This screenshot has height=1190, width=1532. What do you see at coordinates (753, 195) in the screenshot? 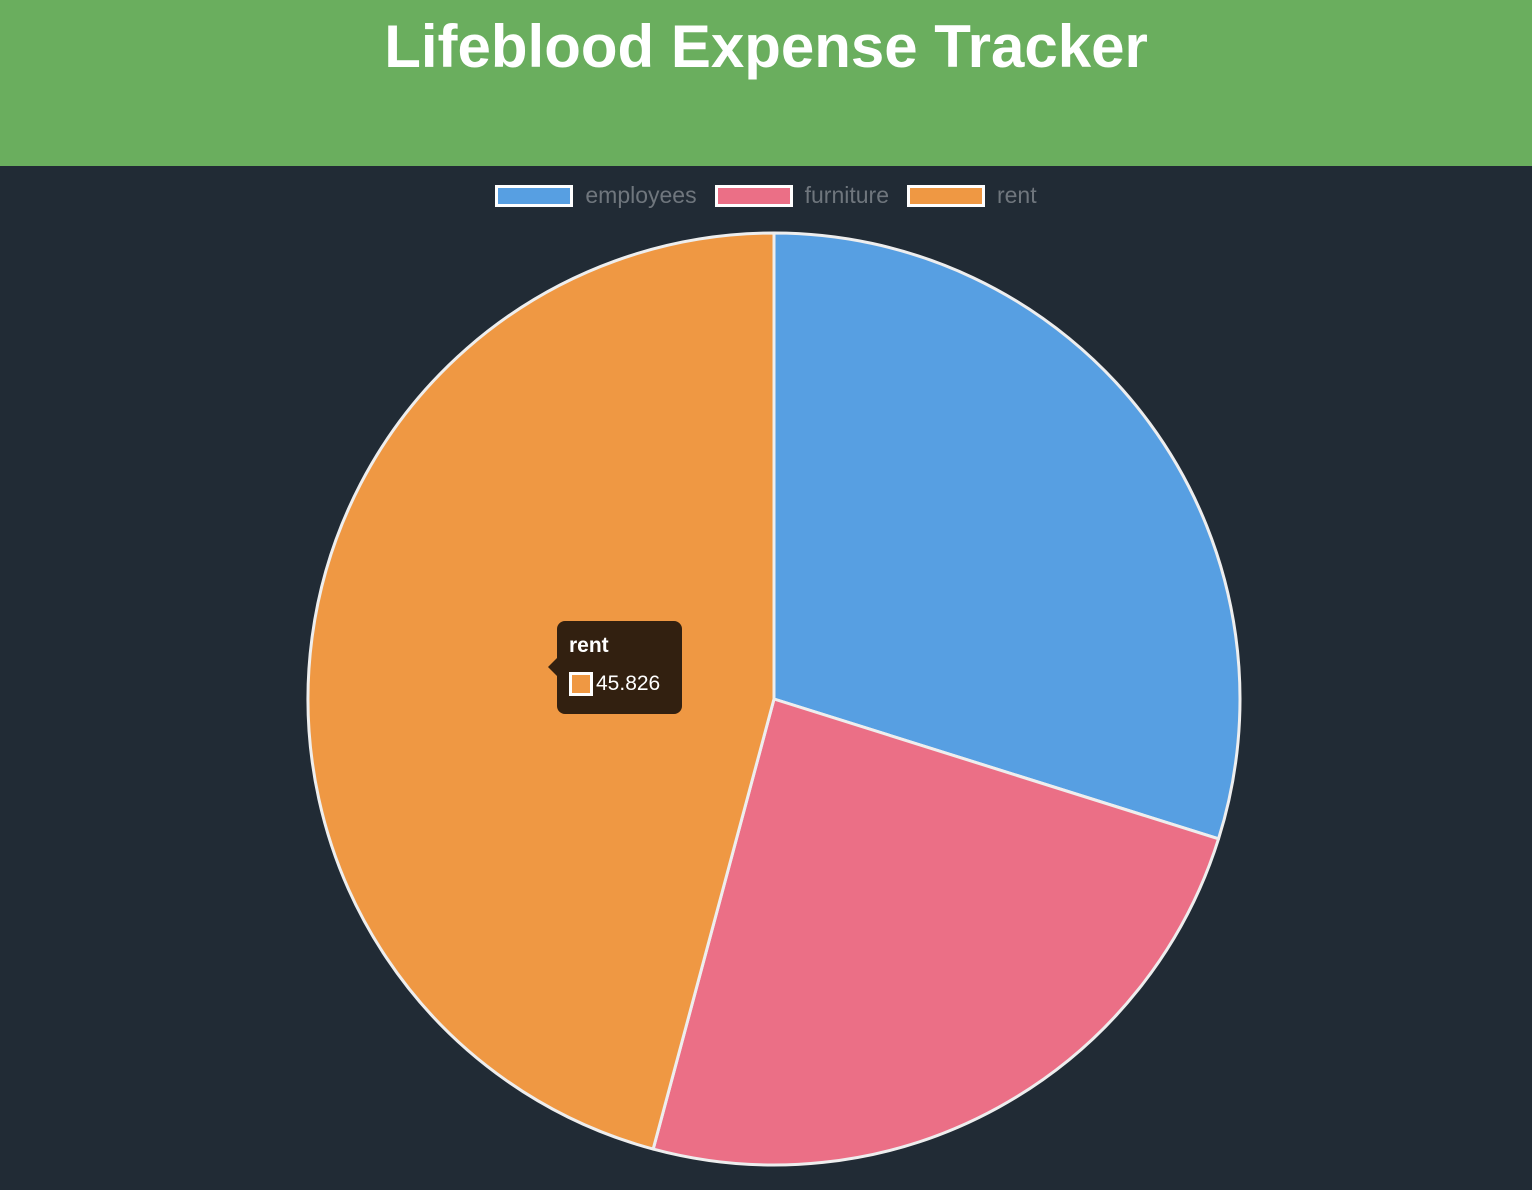
I see `legend-swatch-furniture` at bounding box center [753, 195].